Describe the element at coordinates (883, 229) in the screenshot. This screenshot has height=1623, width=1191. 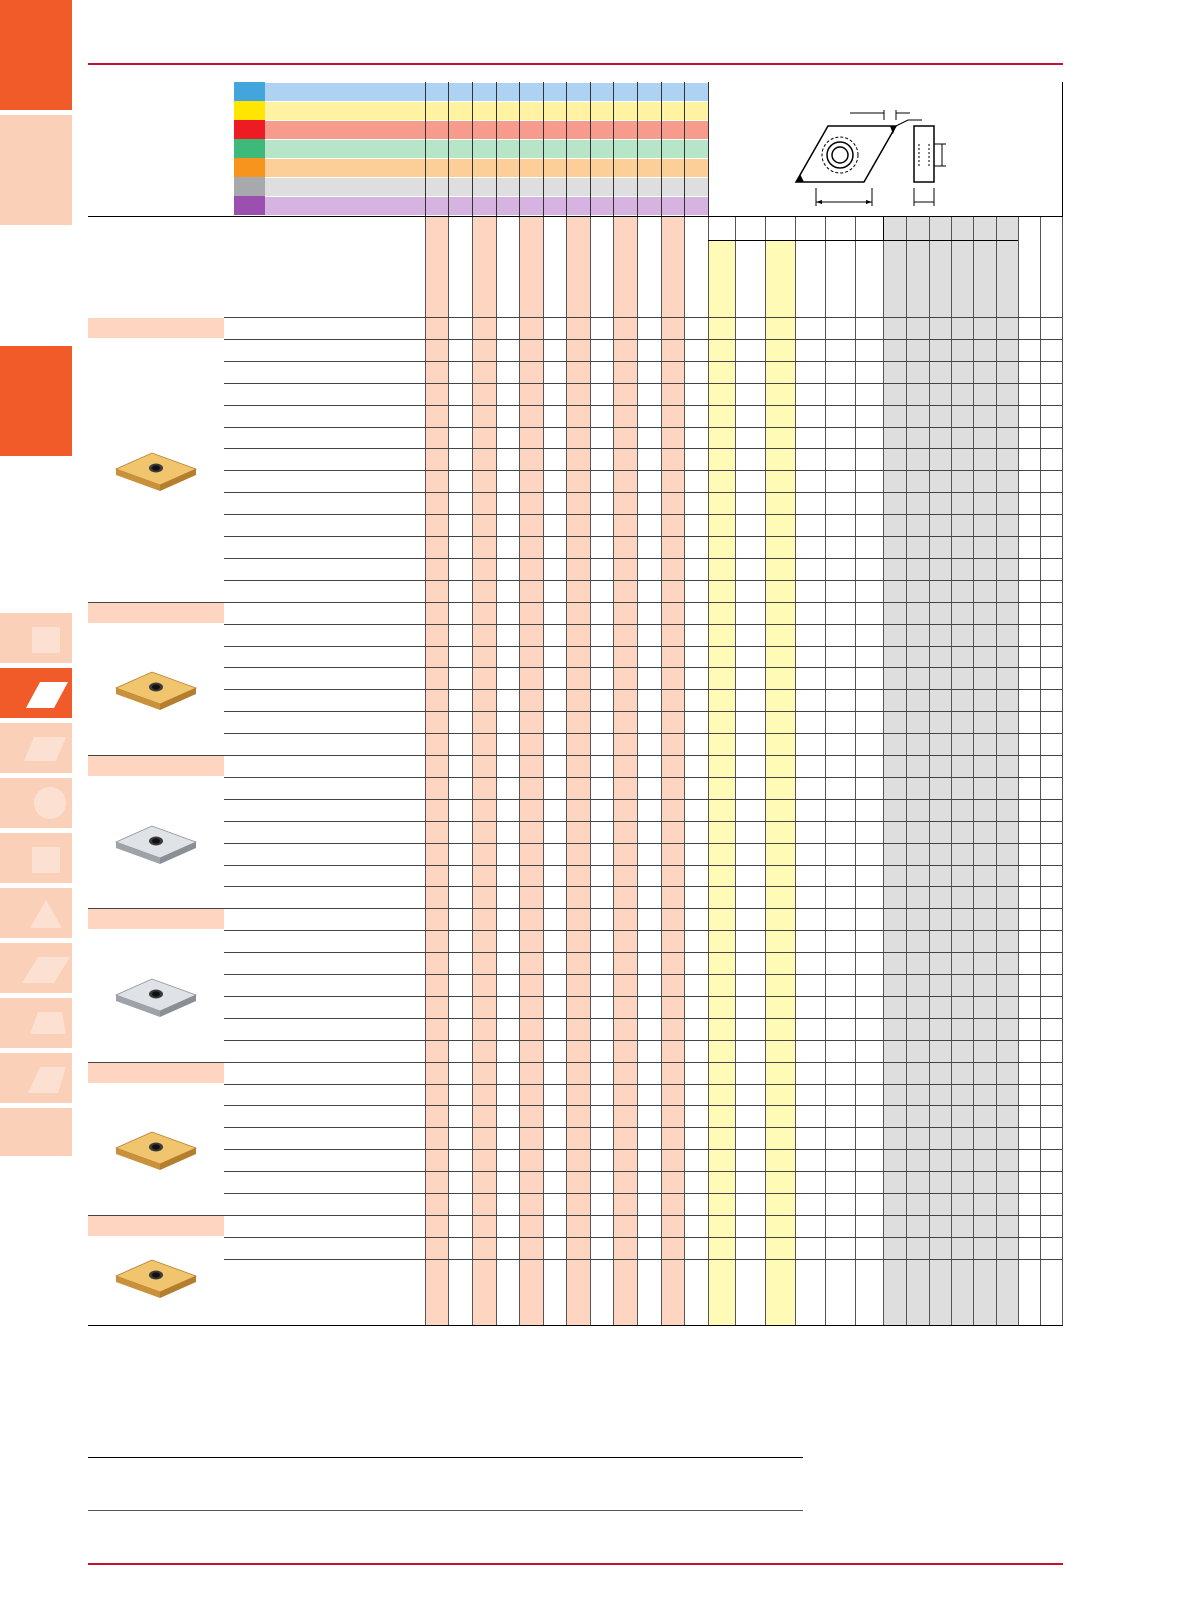
I see `column-group-divider` at that location.